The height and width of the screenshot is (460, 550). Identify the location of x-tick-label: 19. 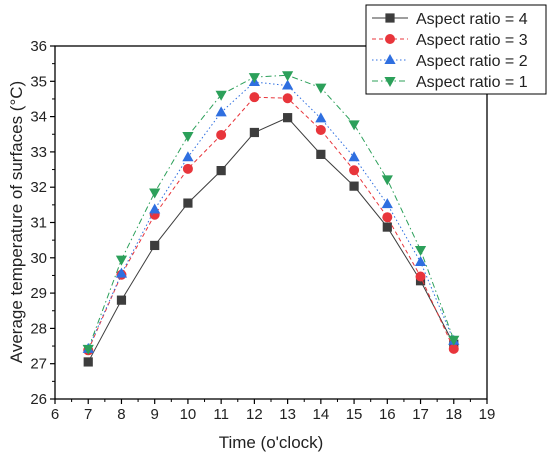
(487, 414).